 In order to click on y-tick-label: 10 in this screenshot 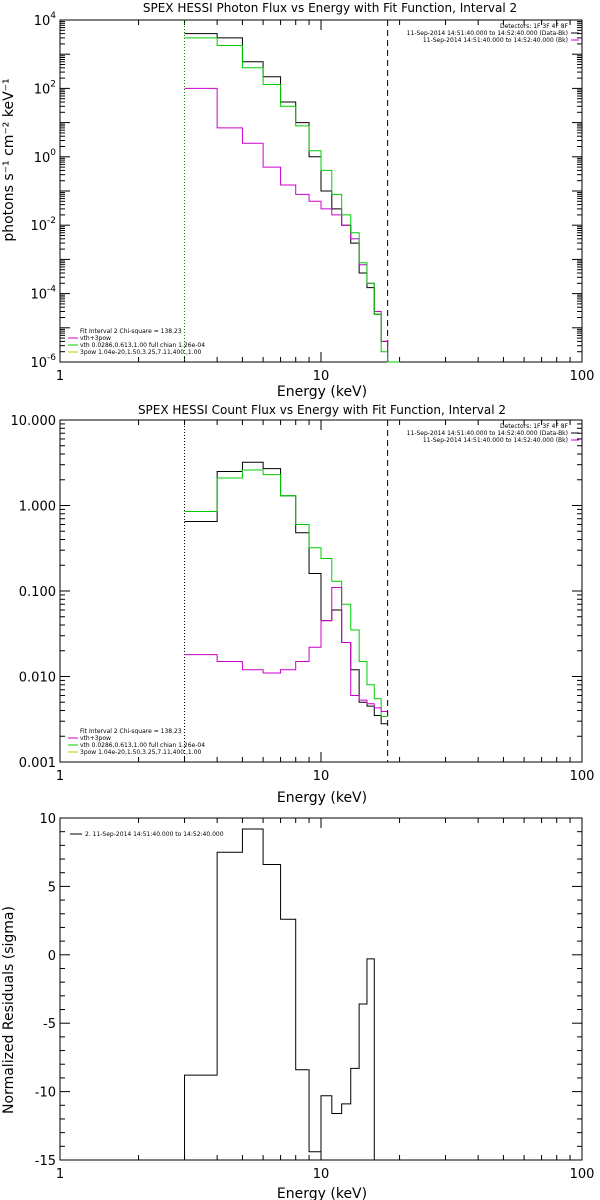, I will do `click(47, 819)`.